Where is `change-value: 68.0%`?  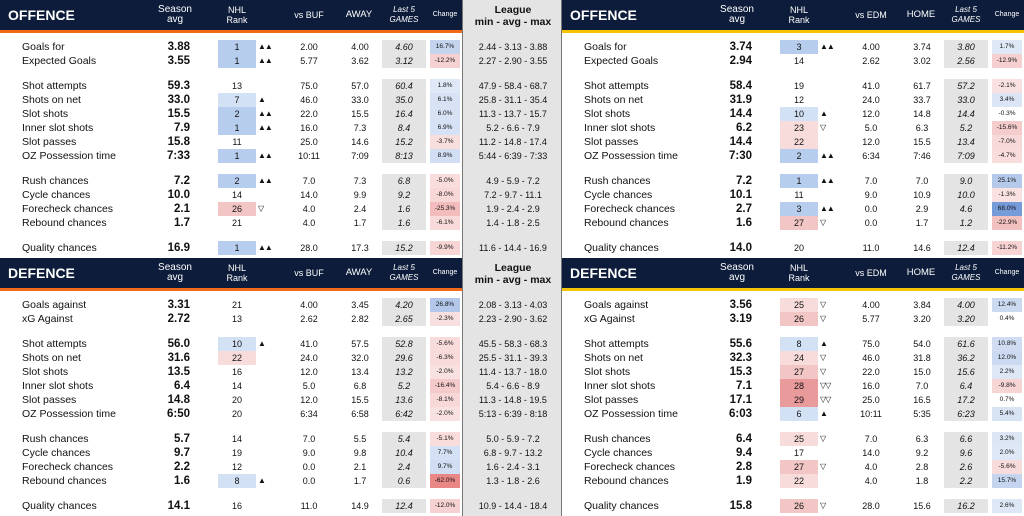
change-value: 68.0% is located at coordinates (1007, 209).